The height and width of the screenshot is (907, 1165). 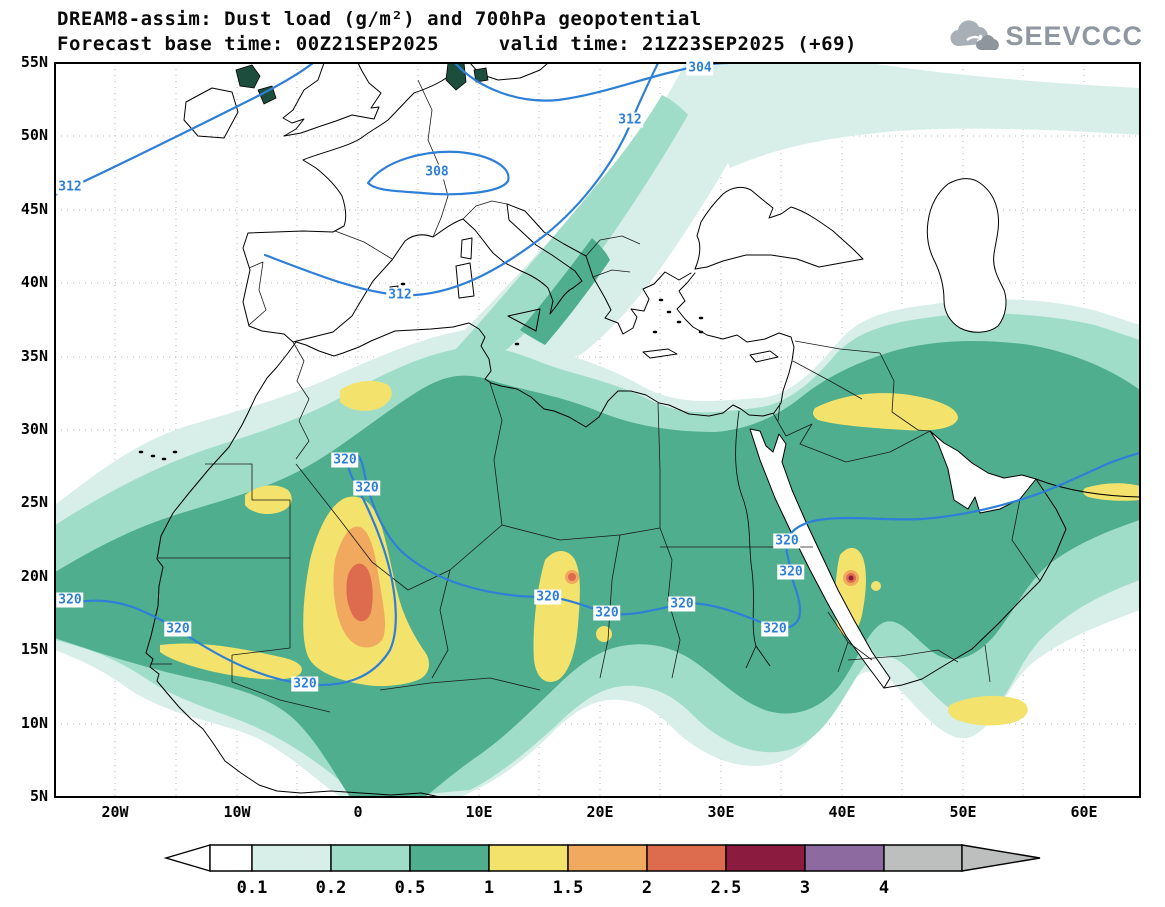 I want to click on colorbar-tick-label: 3, so click(x=805, y=888).